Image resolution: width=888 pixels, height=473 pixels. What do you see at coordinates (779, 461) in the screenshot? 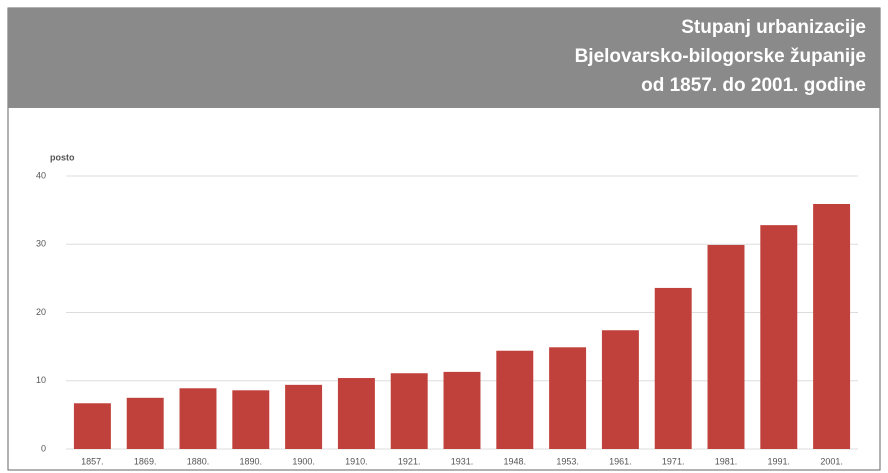
I see `x-tick-label: 1991.` at bounding box center [779, 461].